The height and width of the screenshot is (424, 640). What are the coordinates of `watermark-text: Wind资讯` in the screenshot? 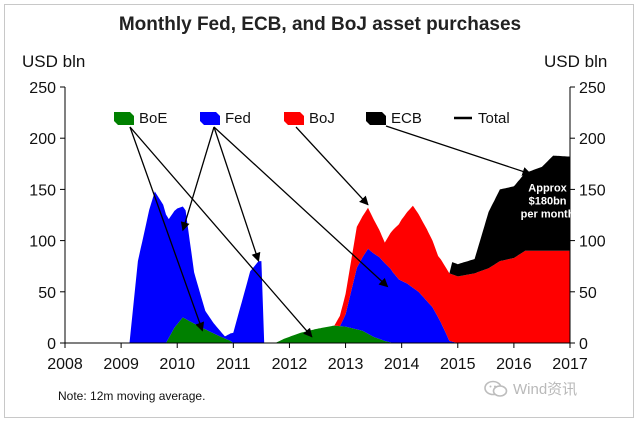 It's located at (545, 389).